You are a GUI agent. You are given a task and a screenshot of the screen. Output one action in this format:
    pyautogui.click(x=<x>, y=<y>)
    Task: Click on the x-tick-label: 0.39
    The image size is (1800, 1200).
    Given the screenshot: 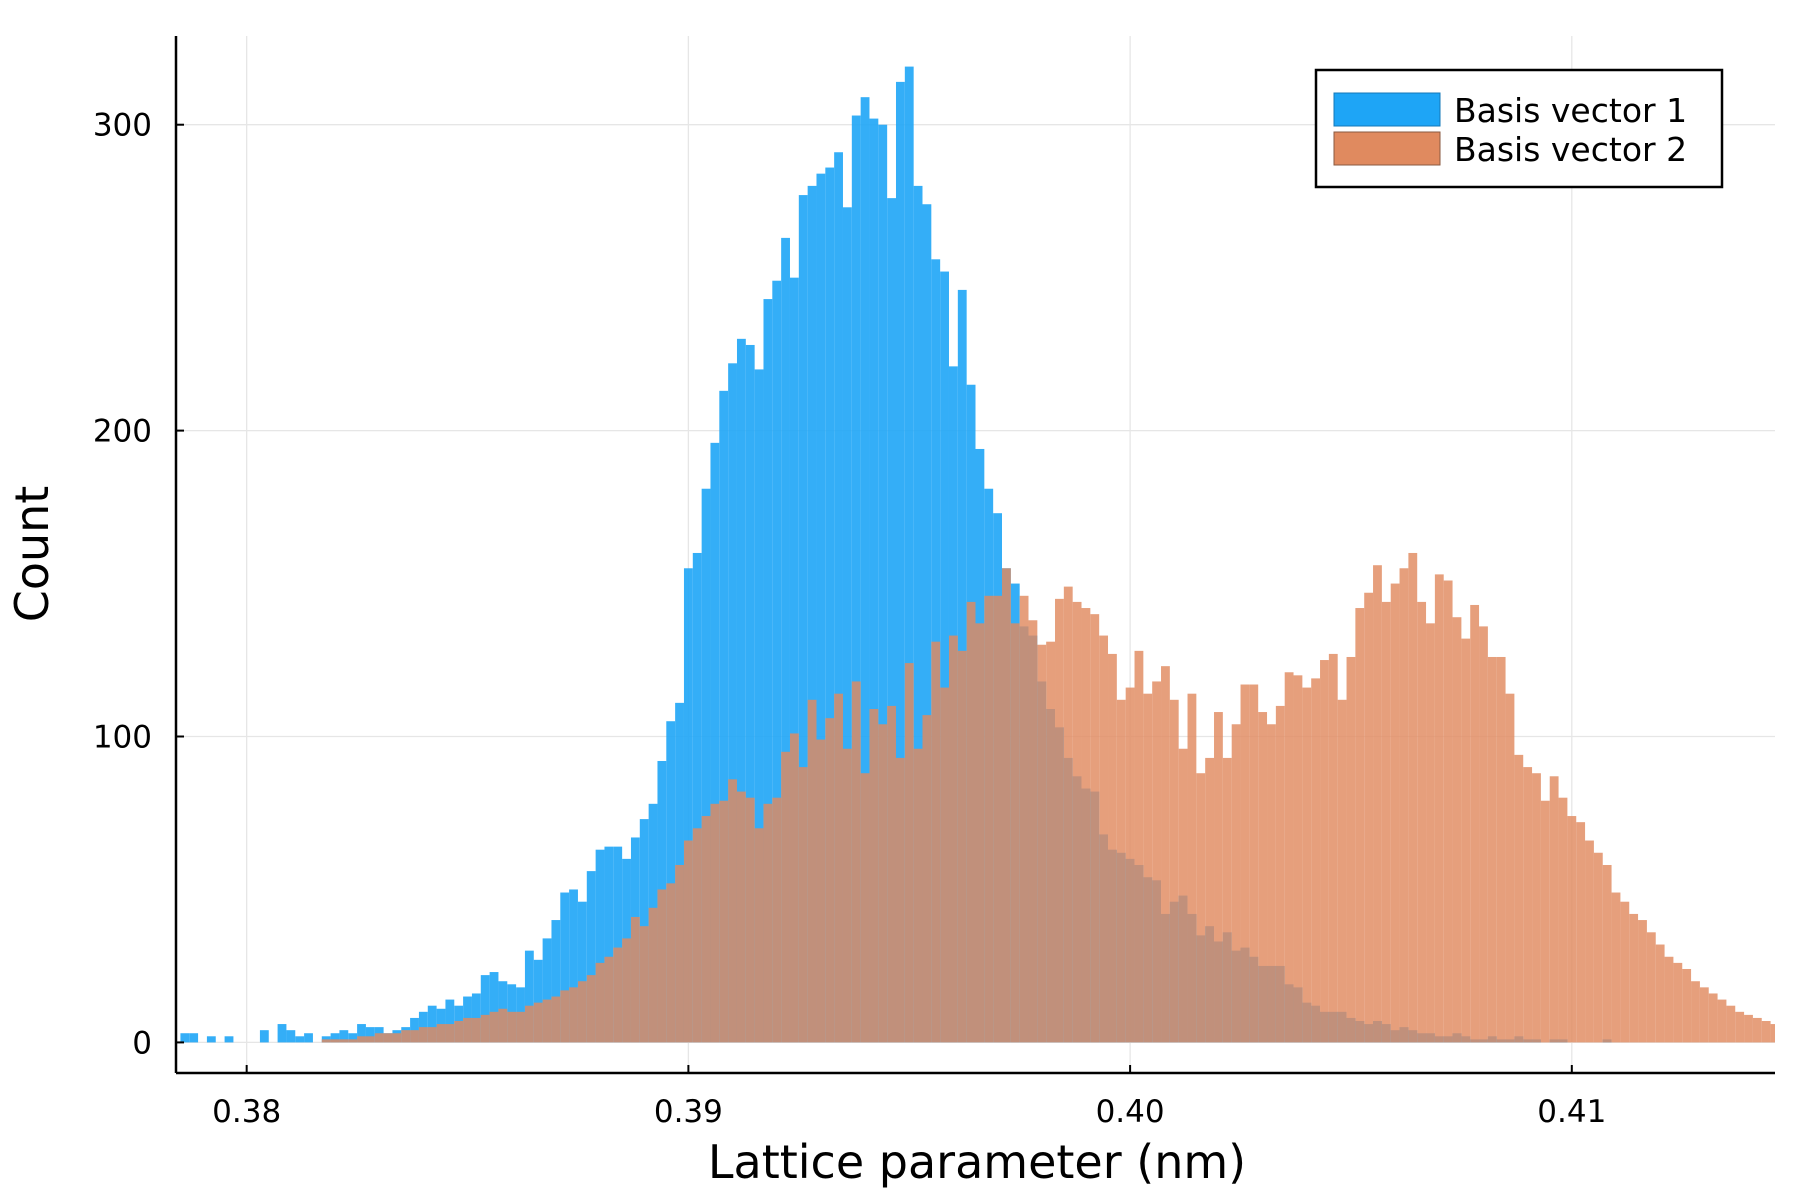 What is the action you would take?
    pyautogui.click(x=688, y=1112)
    